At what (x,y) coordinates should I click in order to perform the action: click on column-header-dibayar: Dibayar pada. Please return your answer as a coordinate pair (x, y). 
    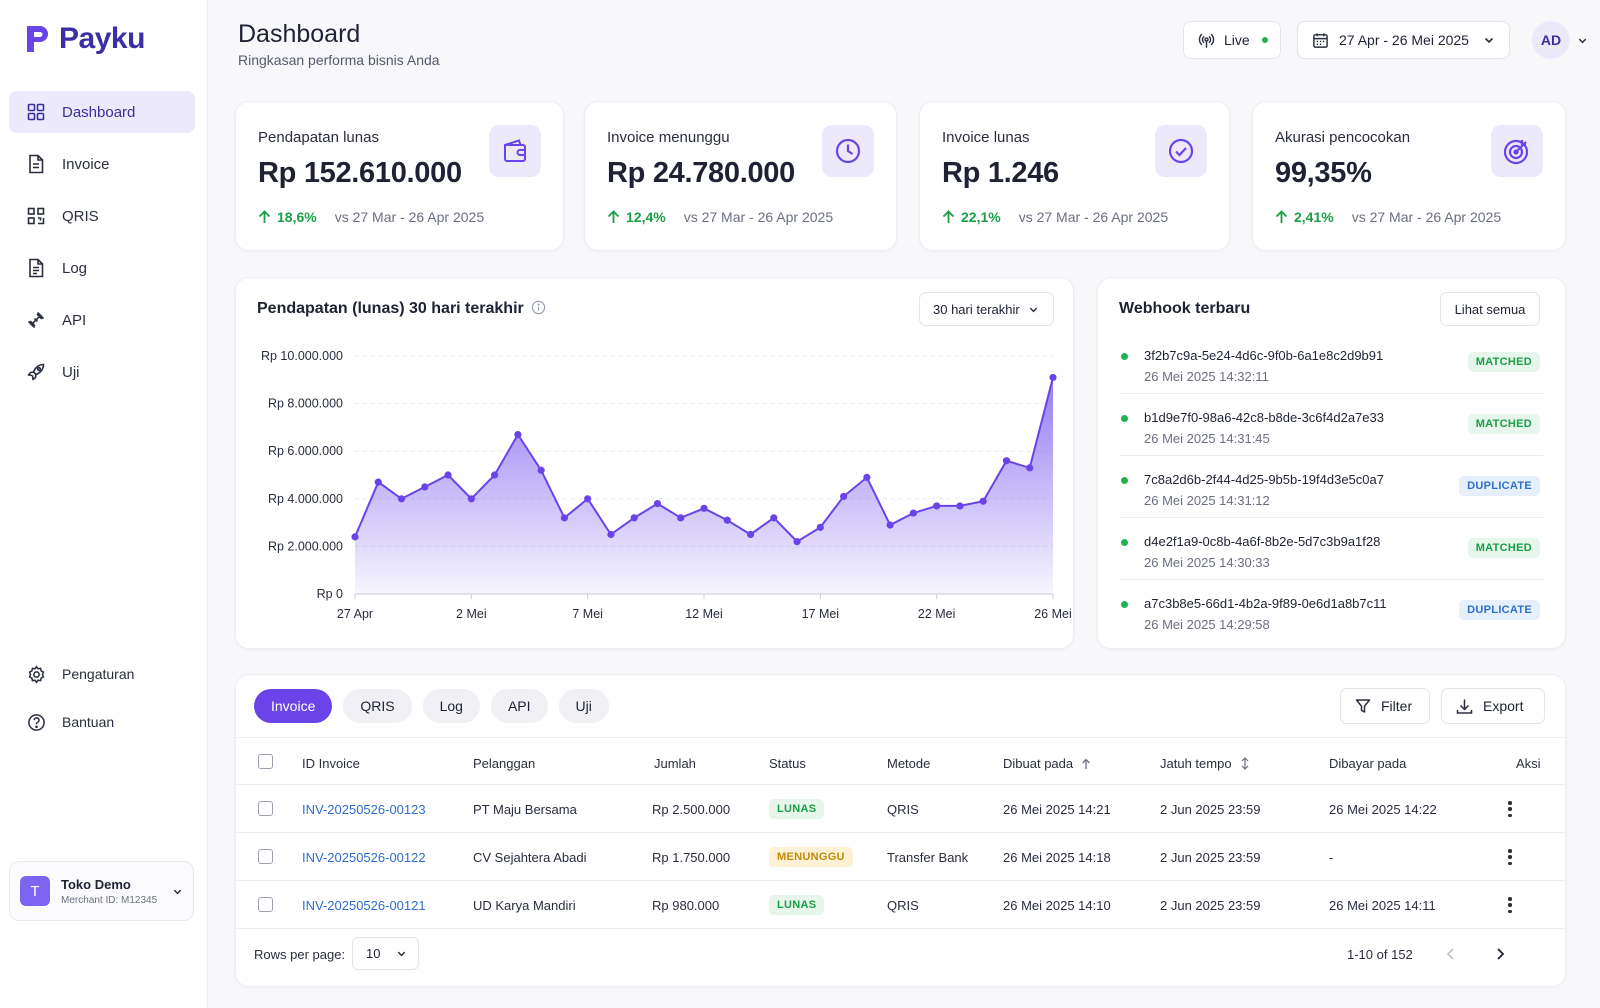
    Looking at the image, I should click on (1368, 763).